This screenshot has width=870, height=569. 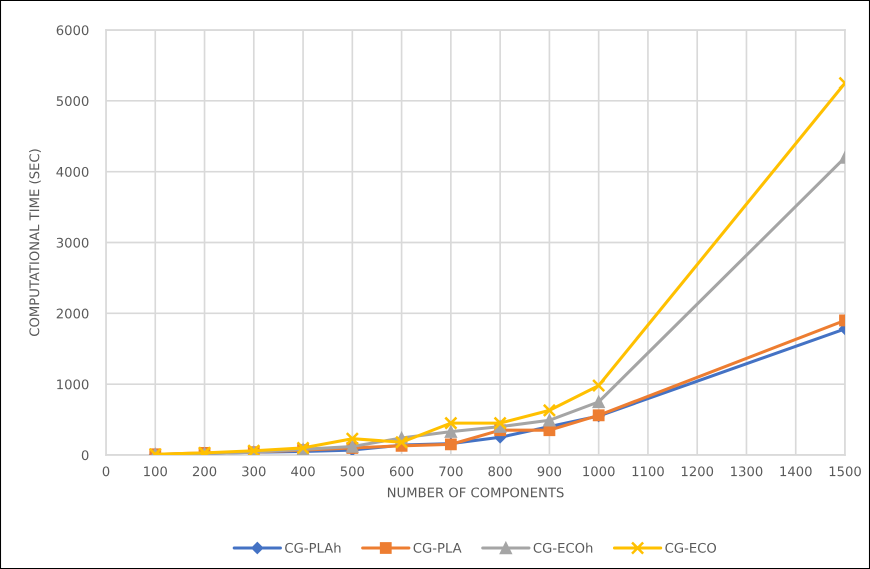 What do you see at coordinates (599, 471) in the screenshot?
I see `x-tick-label: 1000` at bounding box center [599, 471].